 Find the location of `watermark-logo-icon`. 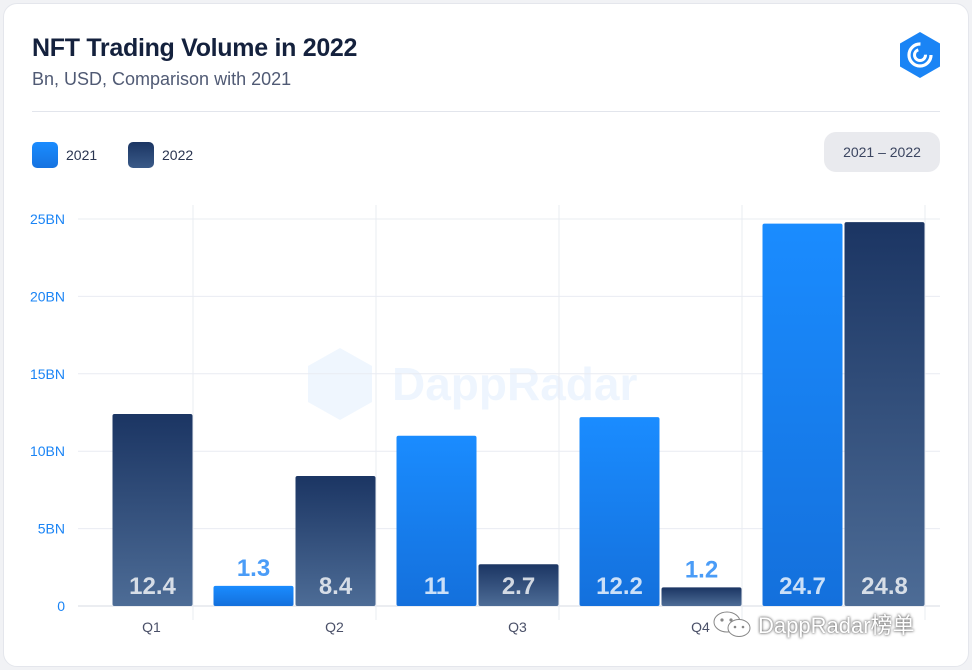

watermark-logo-icon is located at coordinates (340, 384).